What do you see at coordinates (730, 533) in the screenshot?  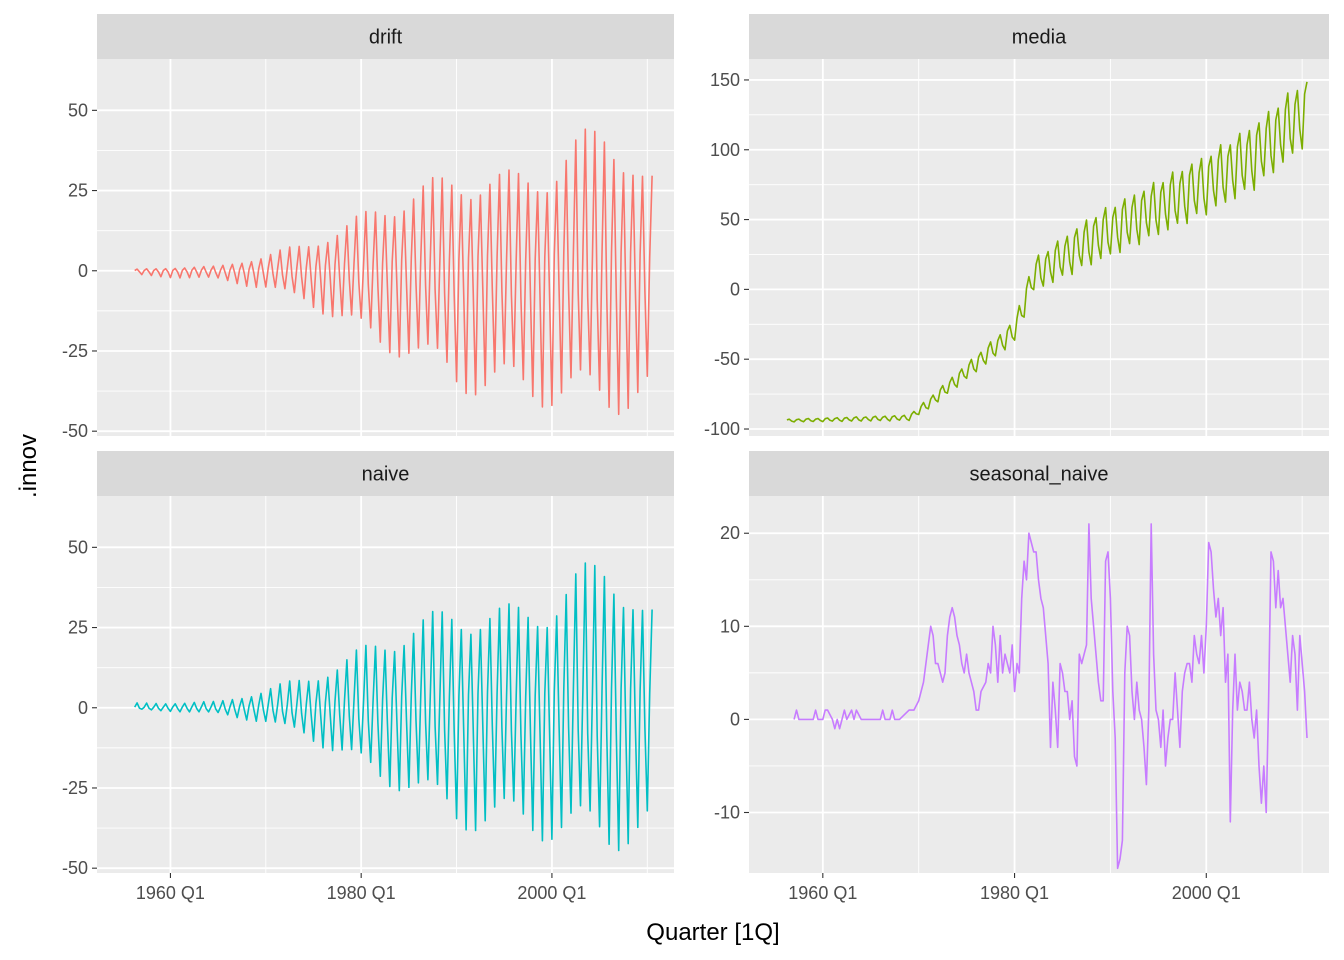 I see `y-tick-label: 20` at bounding box center [730, 533].